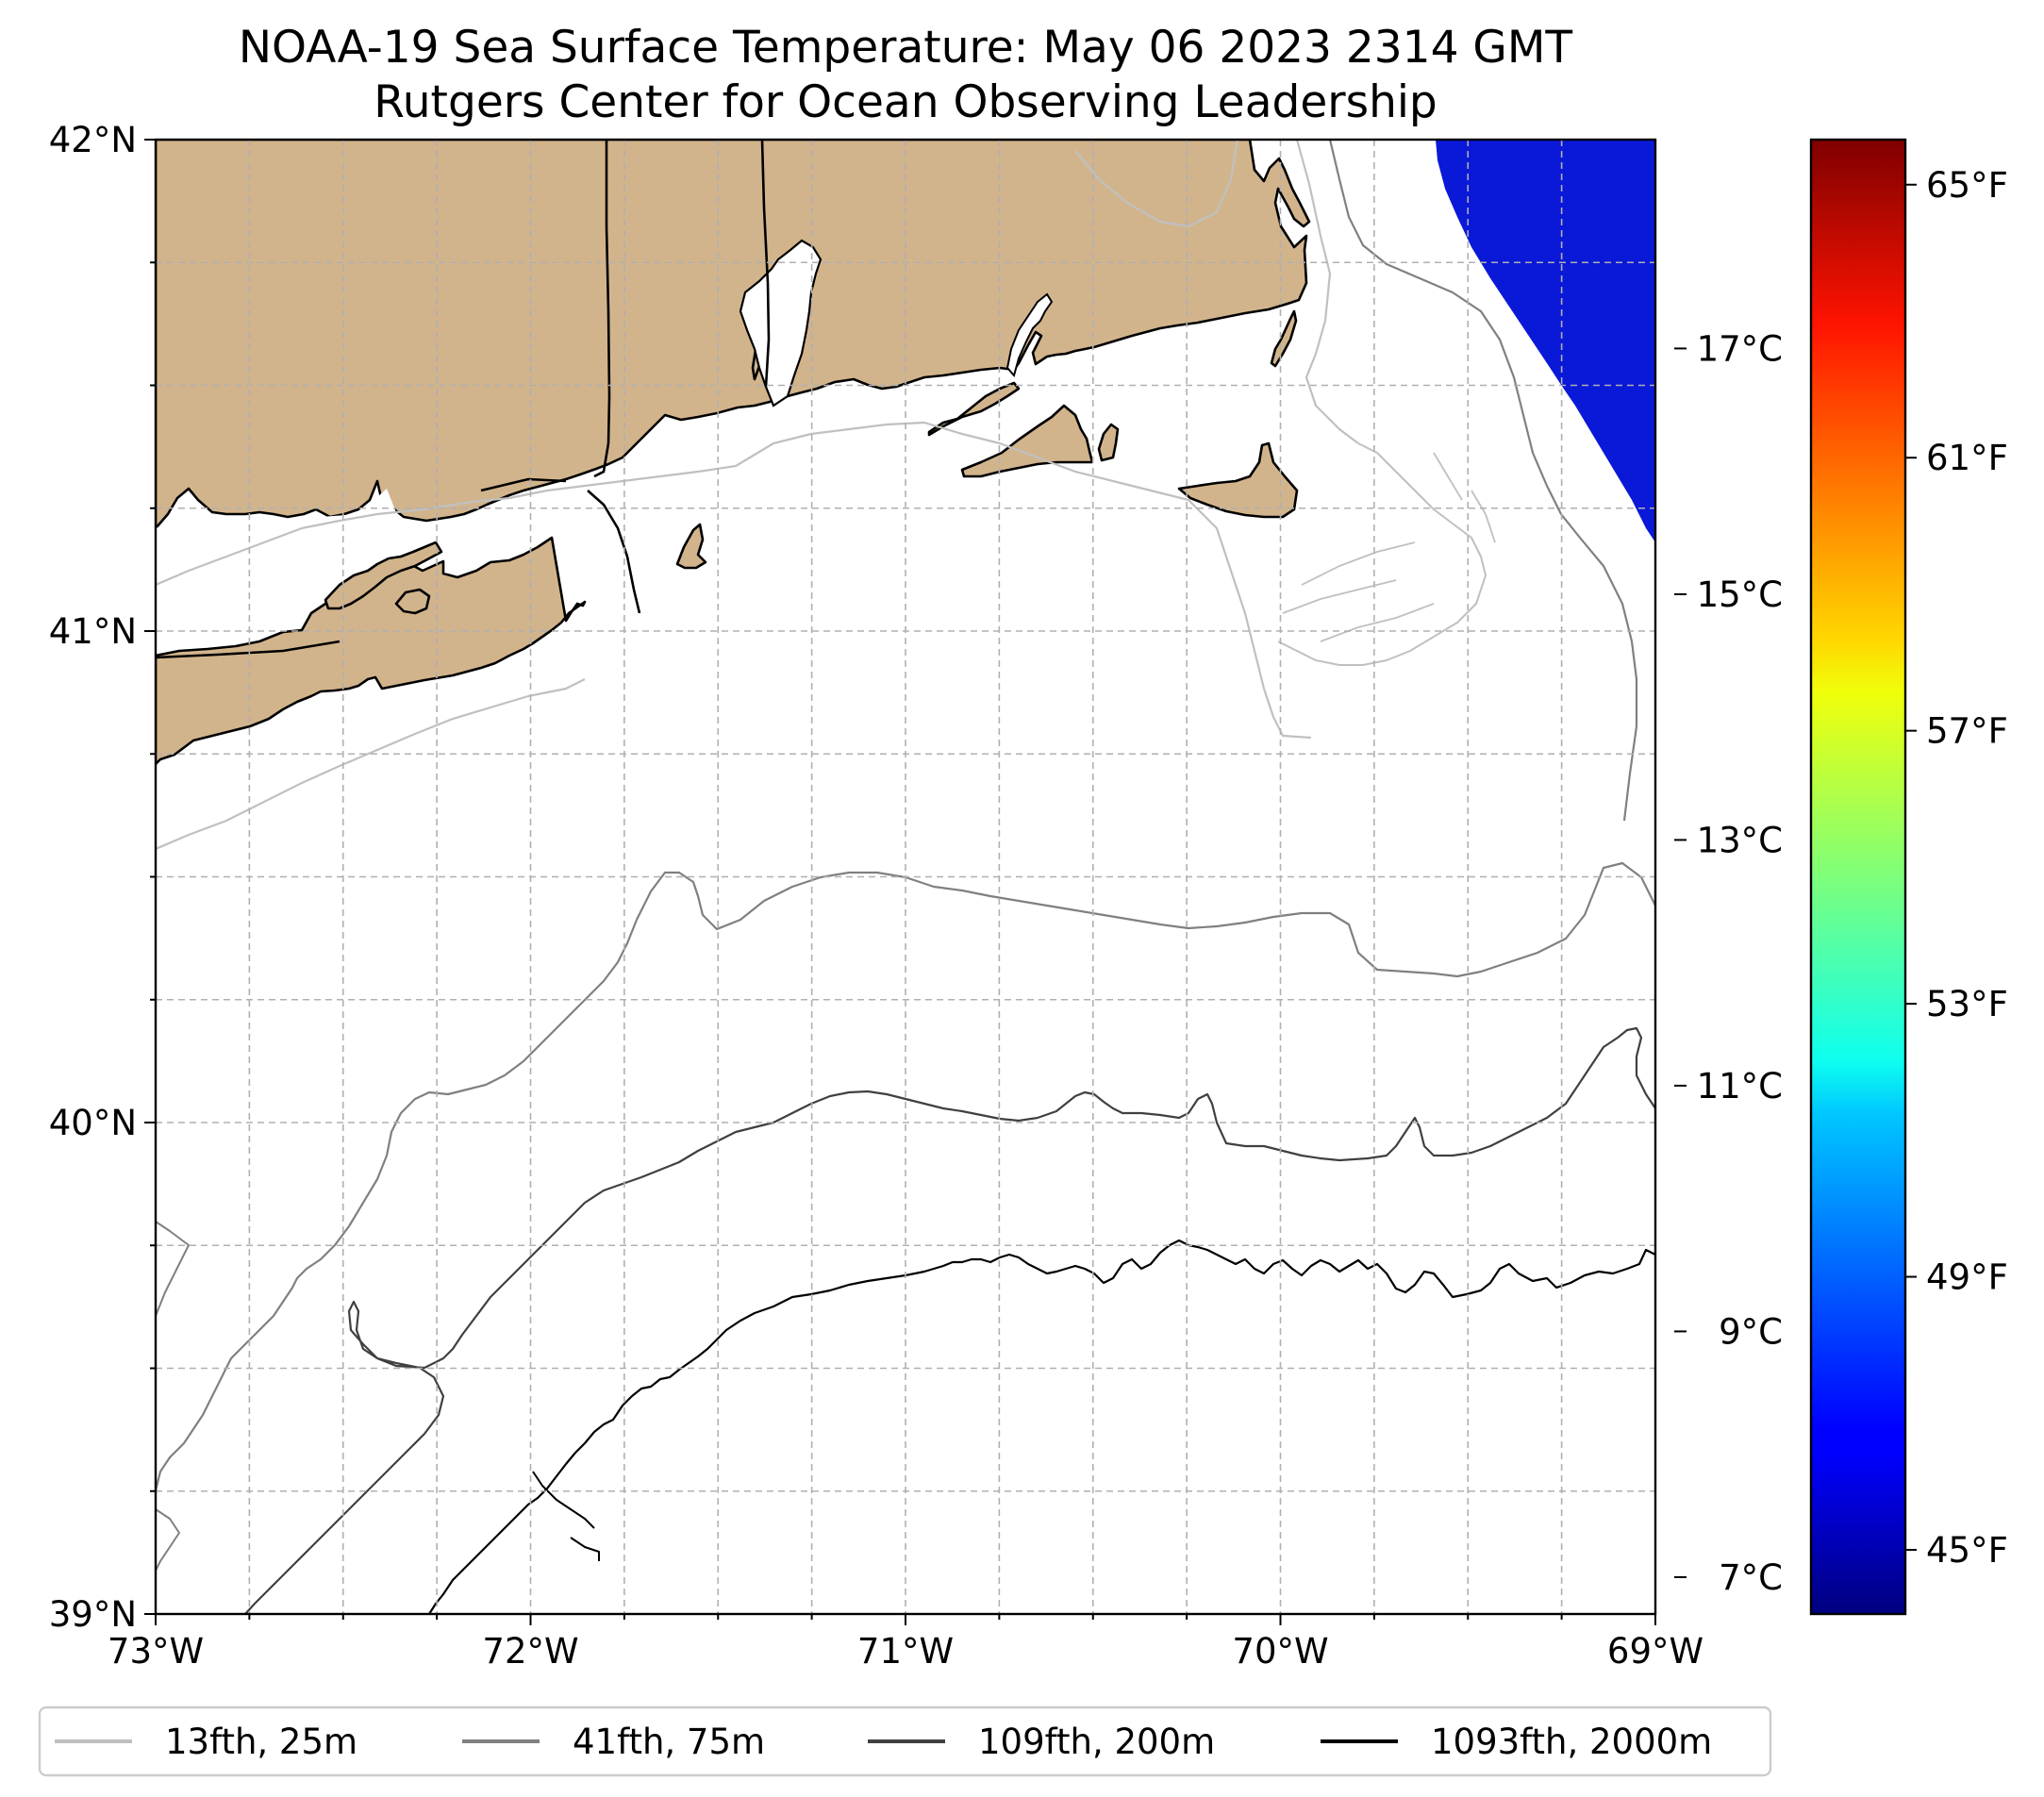 Image resolution: width=2044 pixels, height=1797 pixels. I want to click on contour-25m-outer-cape, so click(1327, 292).